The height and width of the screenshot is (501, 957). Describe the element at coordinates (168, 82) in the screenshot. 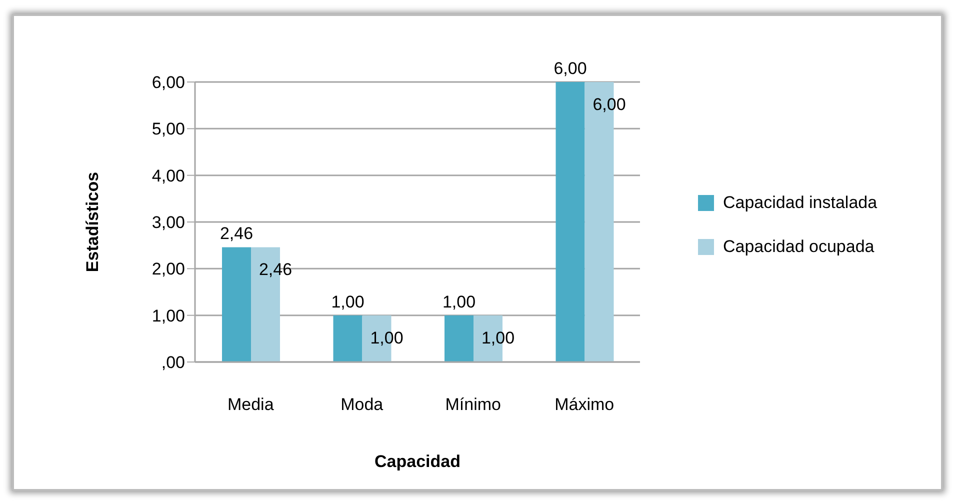

I see `y-tick-label: 6,00` at that location.